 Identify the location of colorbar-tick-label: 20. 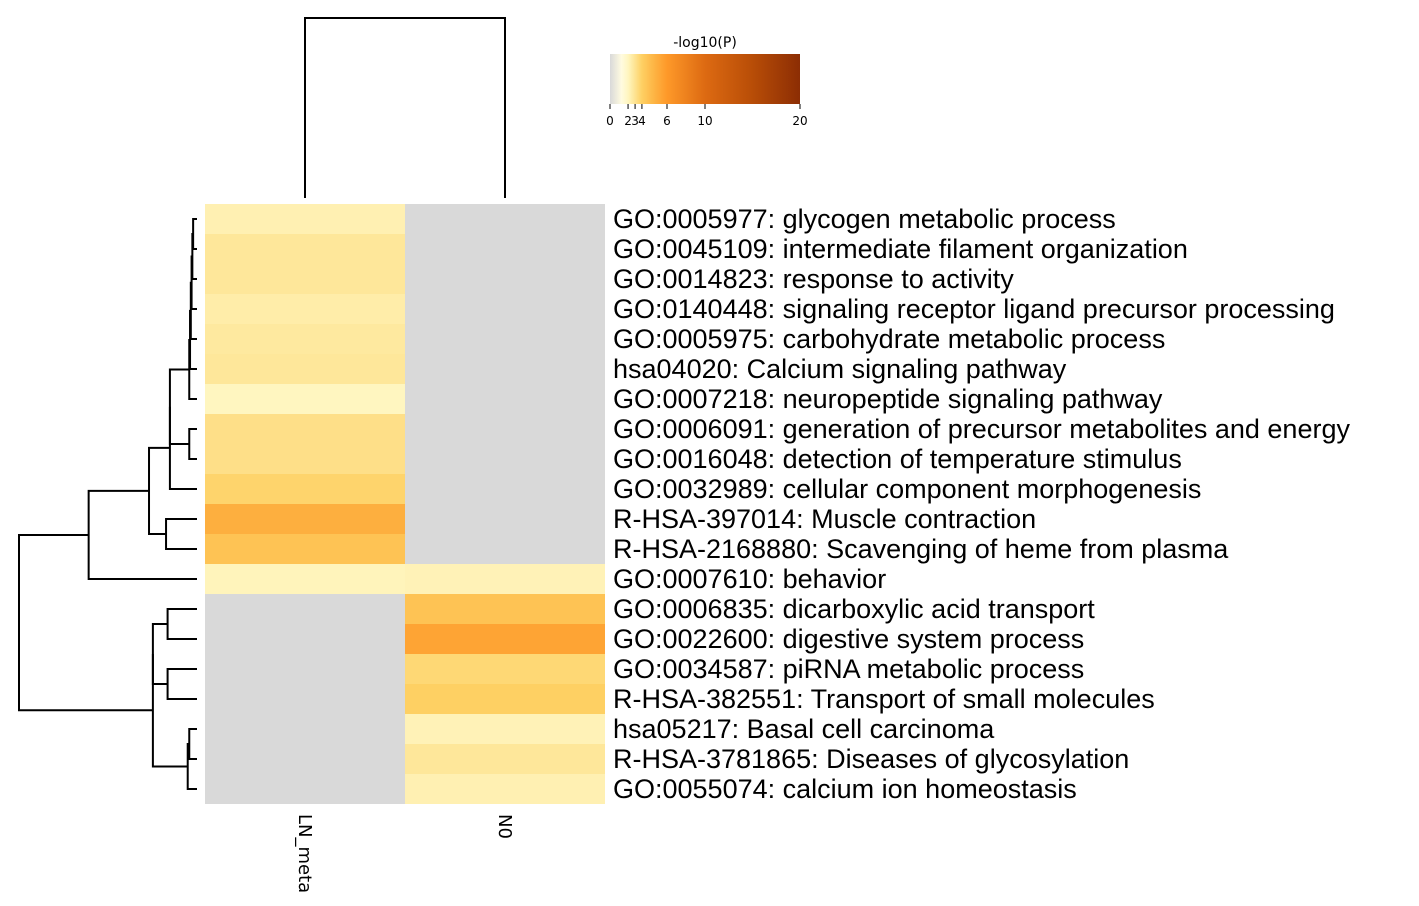
(799, 121).